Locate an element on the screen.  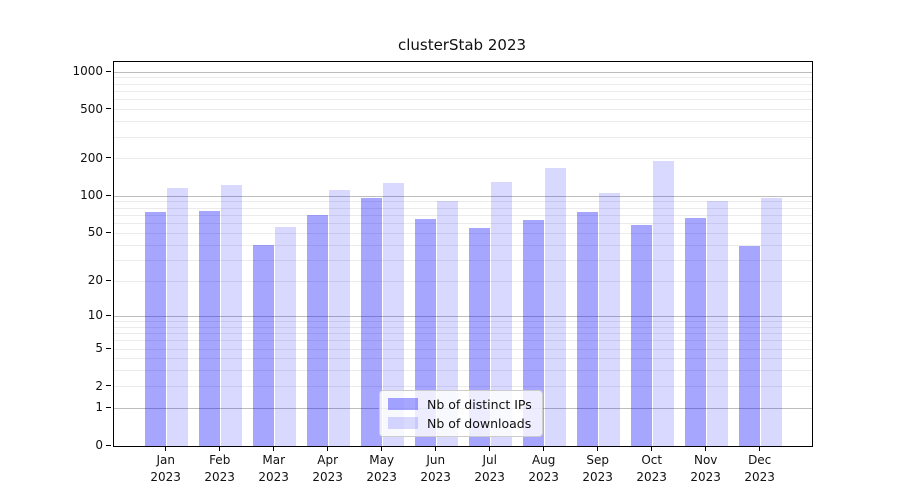
legend: Nb of distinct IPs Nb of downloads is located at coordinates (461, 413).